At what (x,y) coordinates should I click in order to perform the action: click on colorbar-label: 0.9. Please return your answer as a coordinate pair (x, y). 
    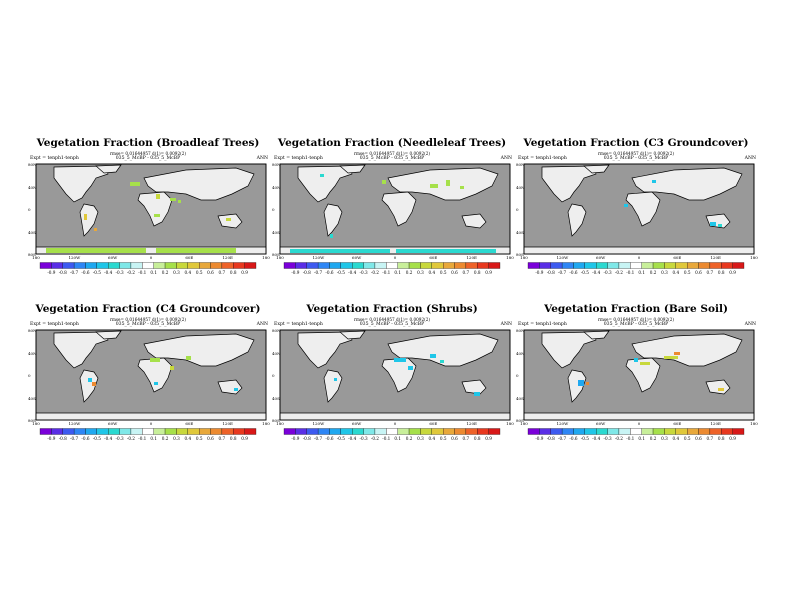
    Looking at the image, I should click on (732, 272).